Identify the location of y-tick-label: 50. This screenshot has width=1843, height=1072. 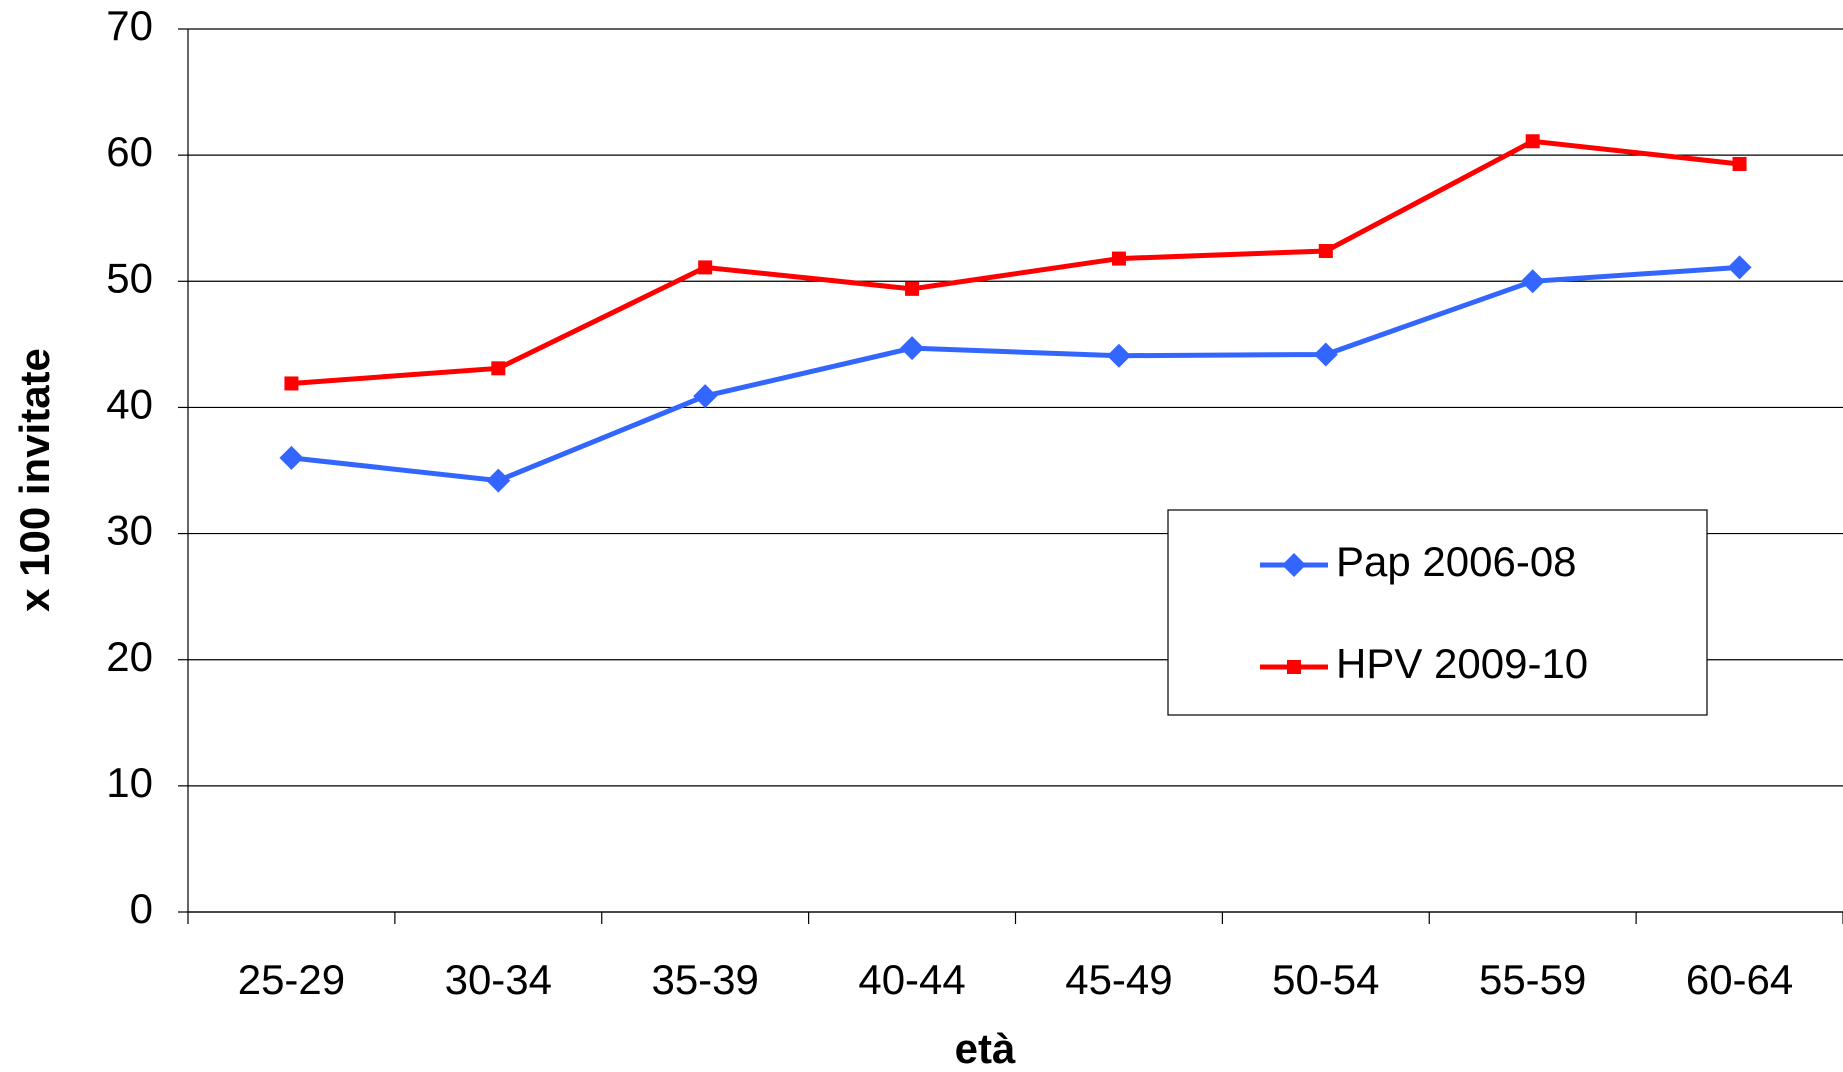
(129, 277).